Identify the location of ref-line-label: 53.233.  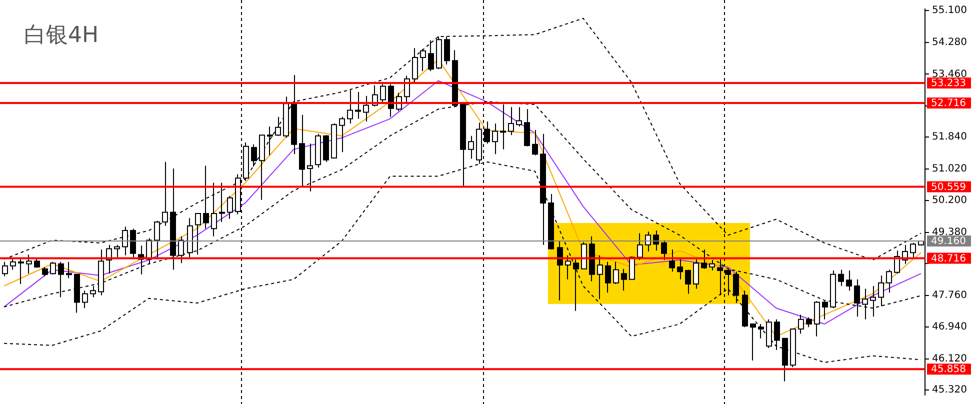
(948, 84).